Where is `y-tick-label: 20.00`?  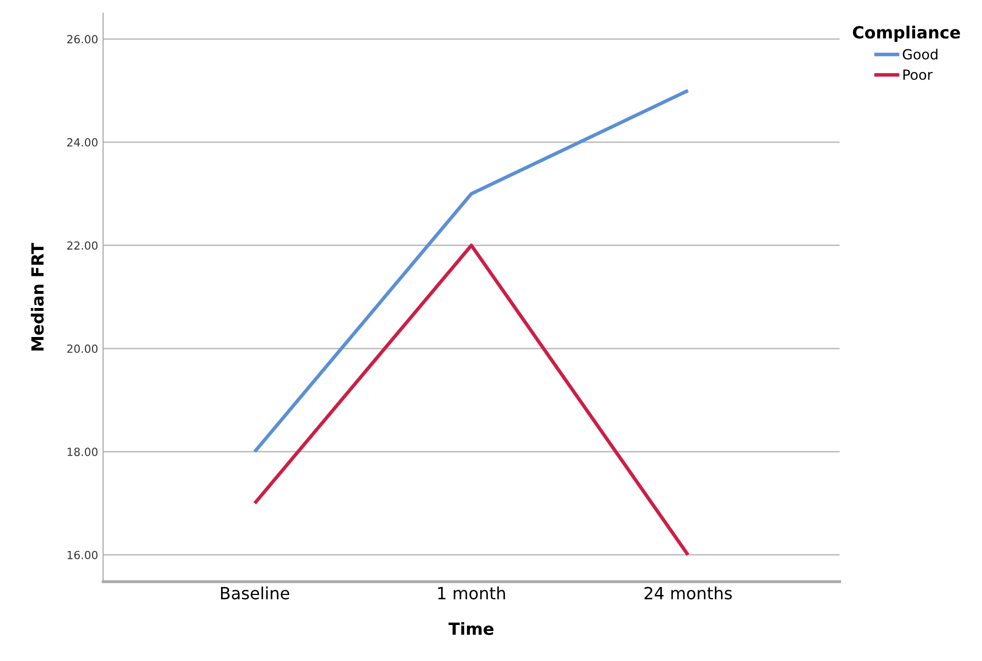 y-tick-label: 20.00 is located at coordinates (82, 348).